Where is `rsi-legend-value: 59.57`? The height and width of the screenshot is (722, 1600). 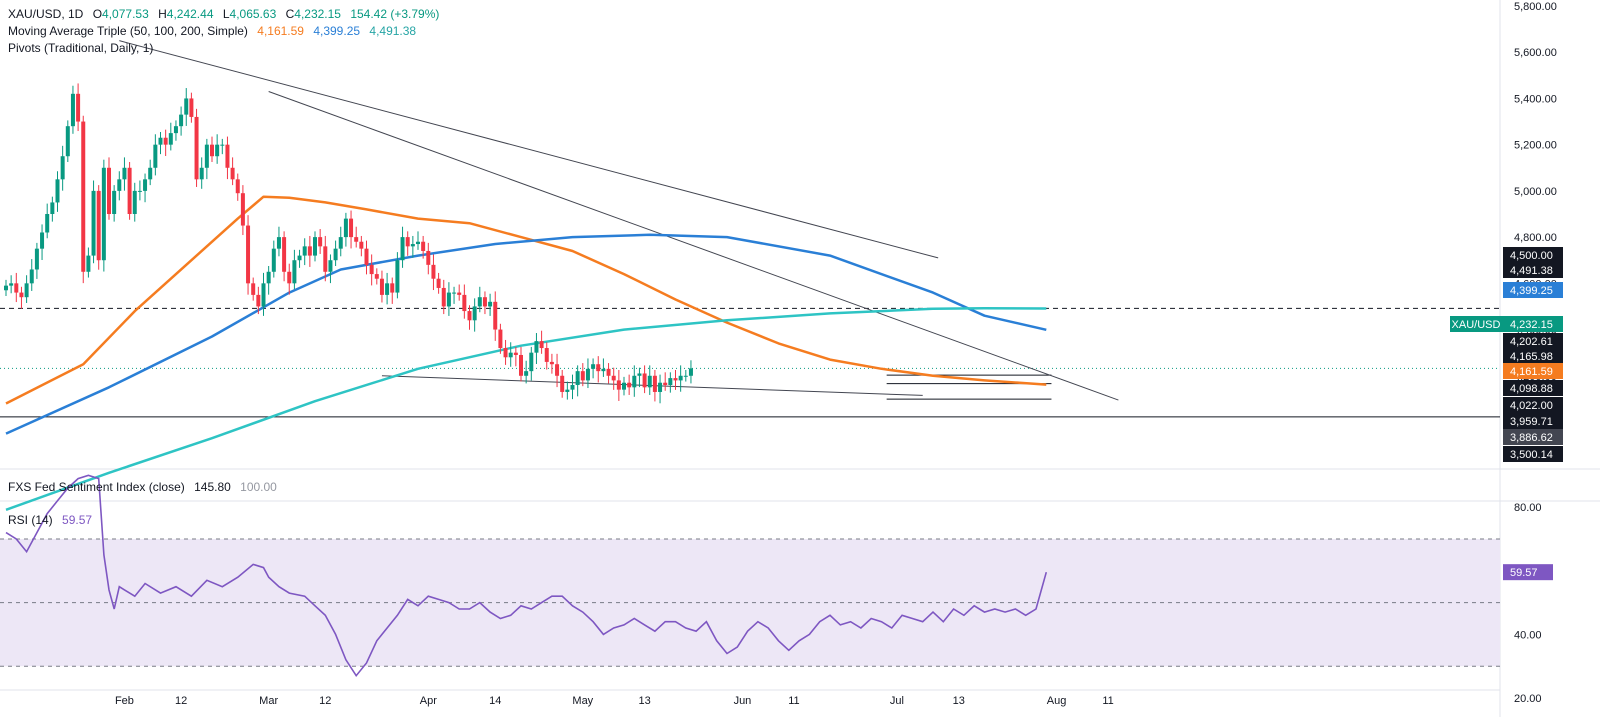
rsi-legend-value: 59.57 is located at coordinates (77, 520).